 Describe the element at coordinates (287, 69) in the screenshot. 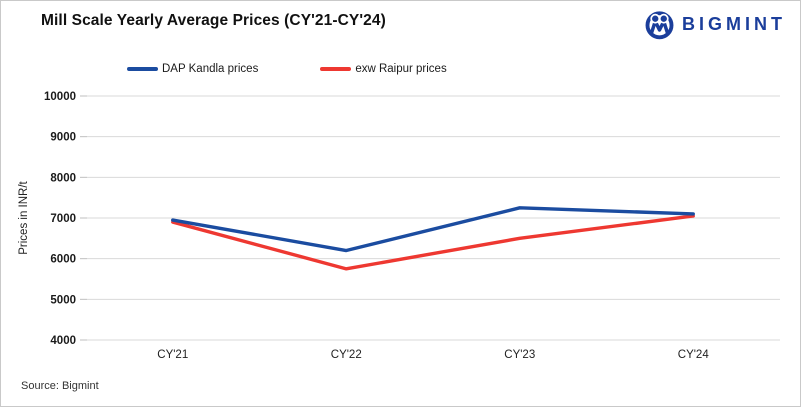

I see `chart-legend: DAP Kandla prices exw Raipur prices` at that location.